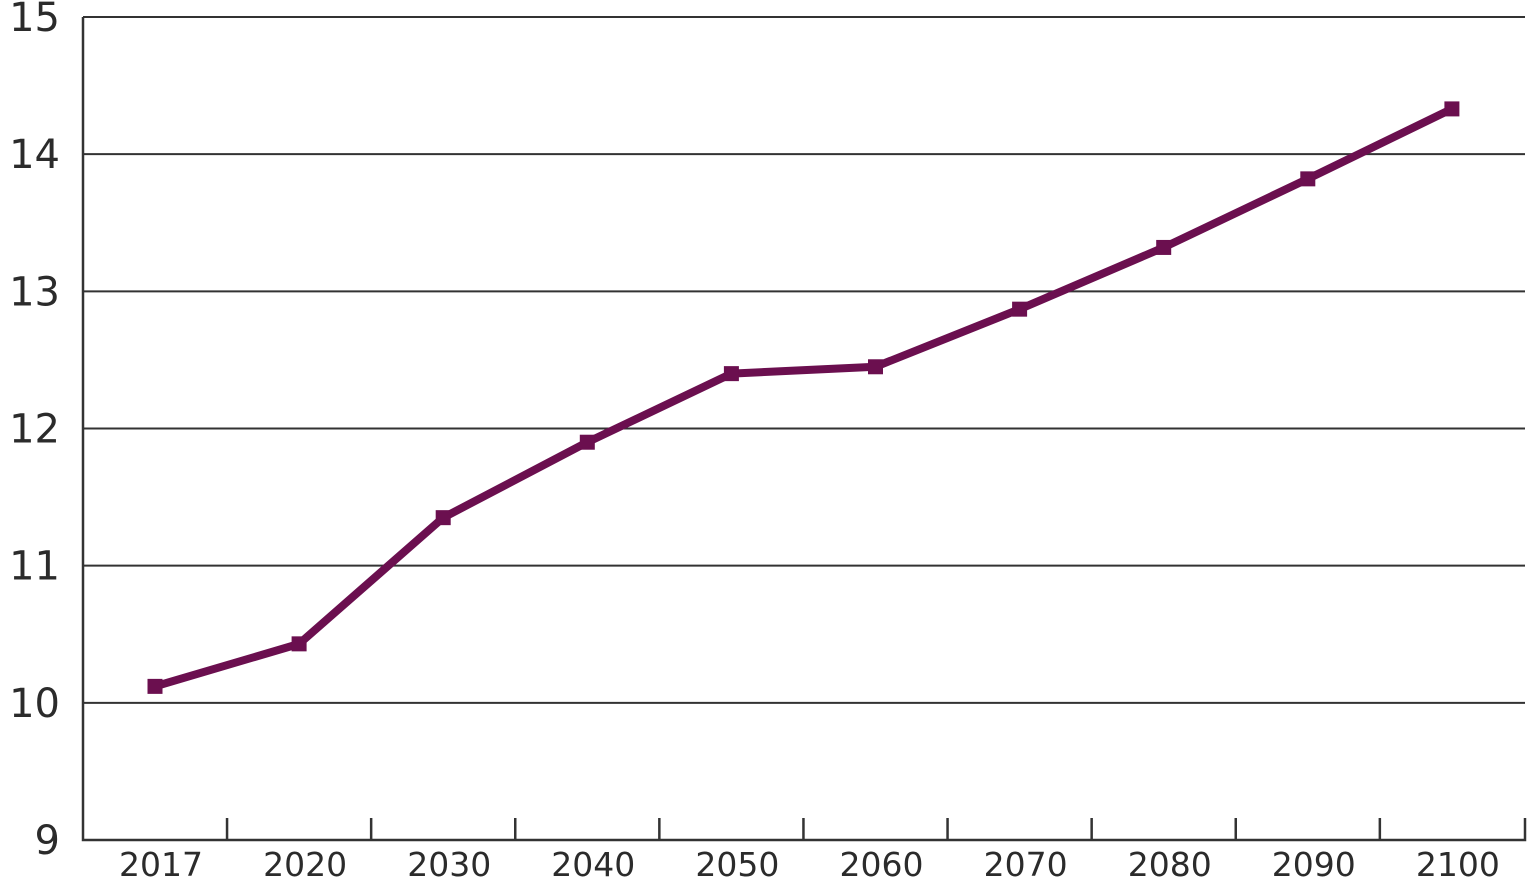  I want to click on x-tick-label: 2020, so click(305, 864).